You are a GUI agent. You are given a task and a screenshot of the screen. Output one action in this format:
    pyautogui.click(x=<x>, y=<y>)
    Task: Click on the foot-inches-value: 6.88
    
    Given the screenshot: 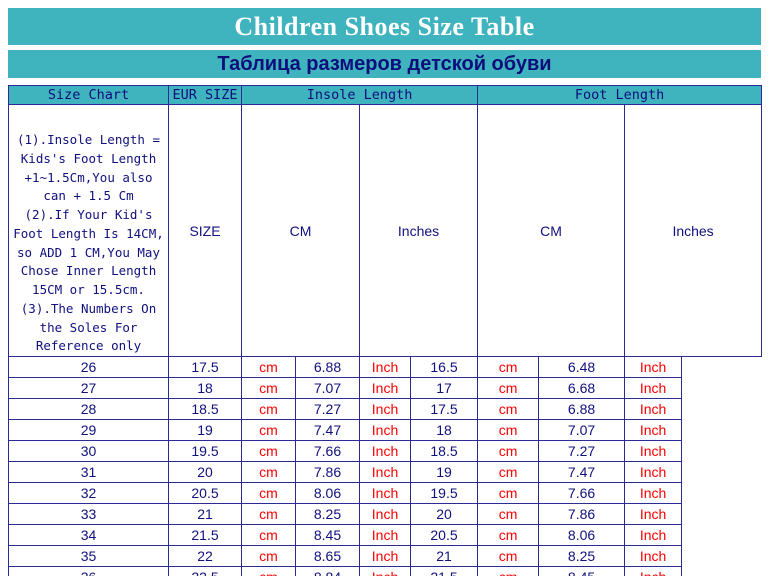 What is the action you would take?
    pyautogui.click(x=582, y=409)
    